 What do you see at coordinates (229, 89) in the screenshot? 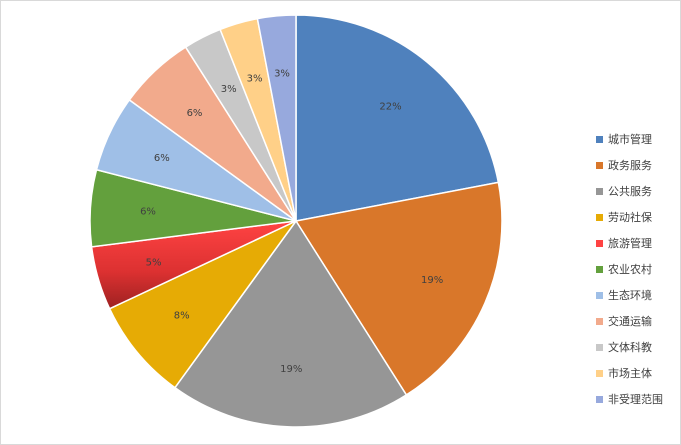
I see `slice-9-data-label: 3%` at bounding box center [229, 89].